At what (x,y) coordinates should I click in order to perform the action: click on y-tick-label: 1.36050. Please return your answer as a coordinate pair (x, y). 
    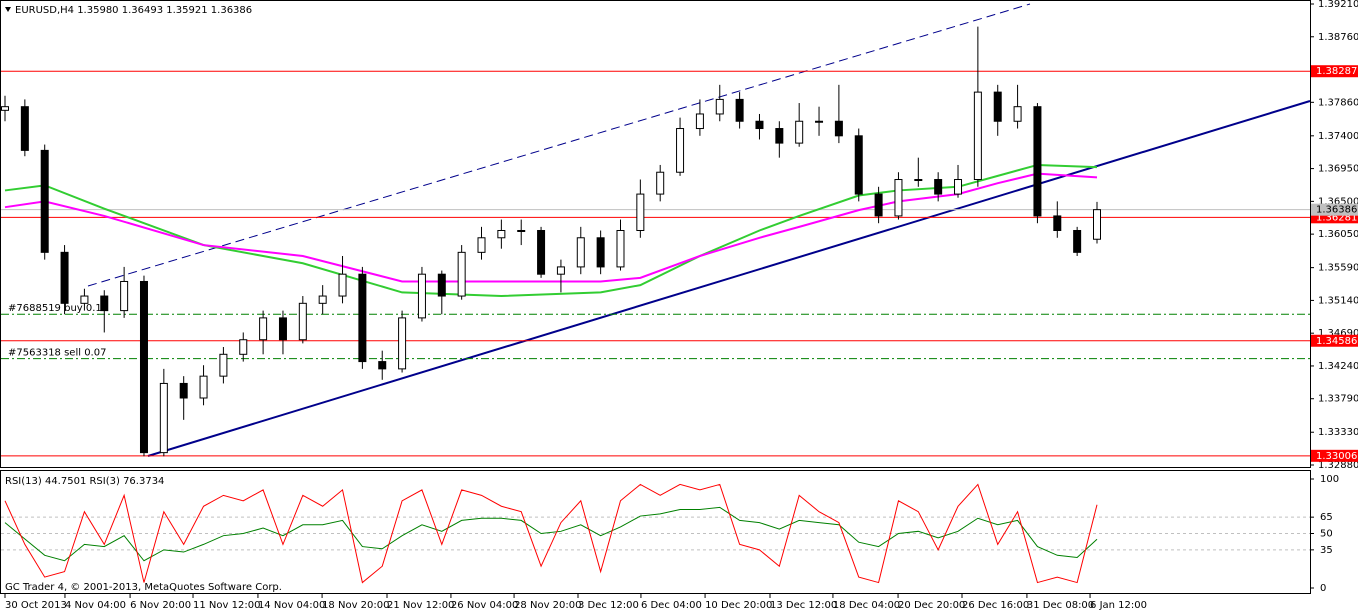
    Looking at the image, I should click on (1338, 234).